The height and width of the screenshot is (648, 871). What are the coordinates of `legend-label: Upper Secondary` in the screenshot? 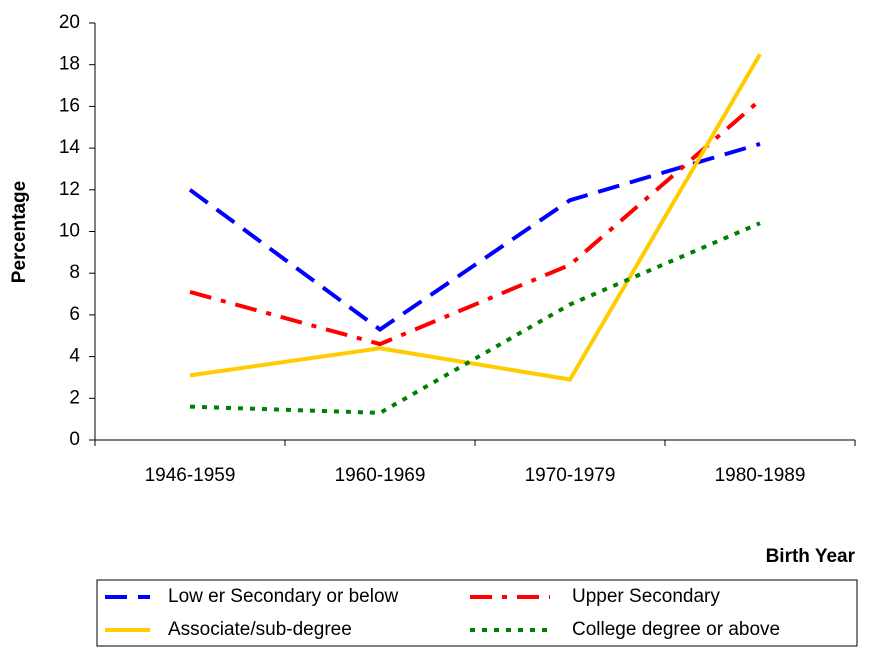 It's located at (646, 596).